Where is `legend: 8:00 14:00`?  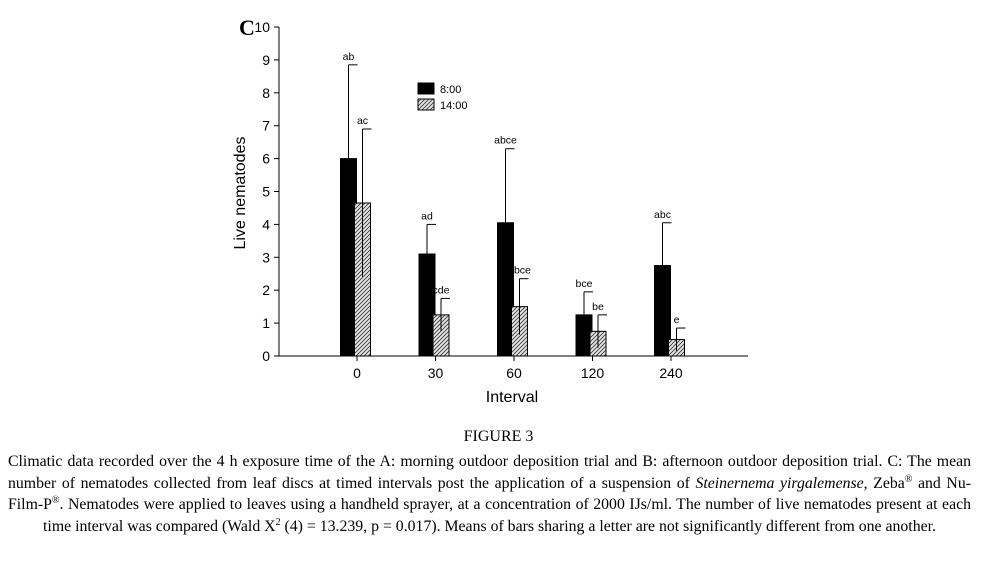
legend: 8:00 14:00 is located at coordinates (442, 97).